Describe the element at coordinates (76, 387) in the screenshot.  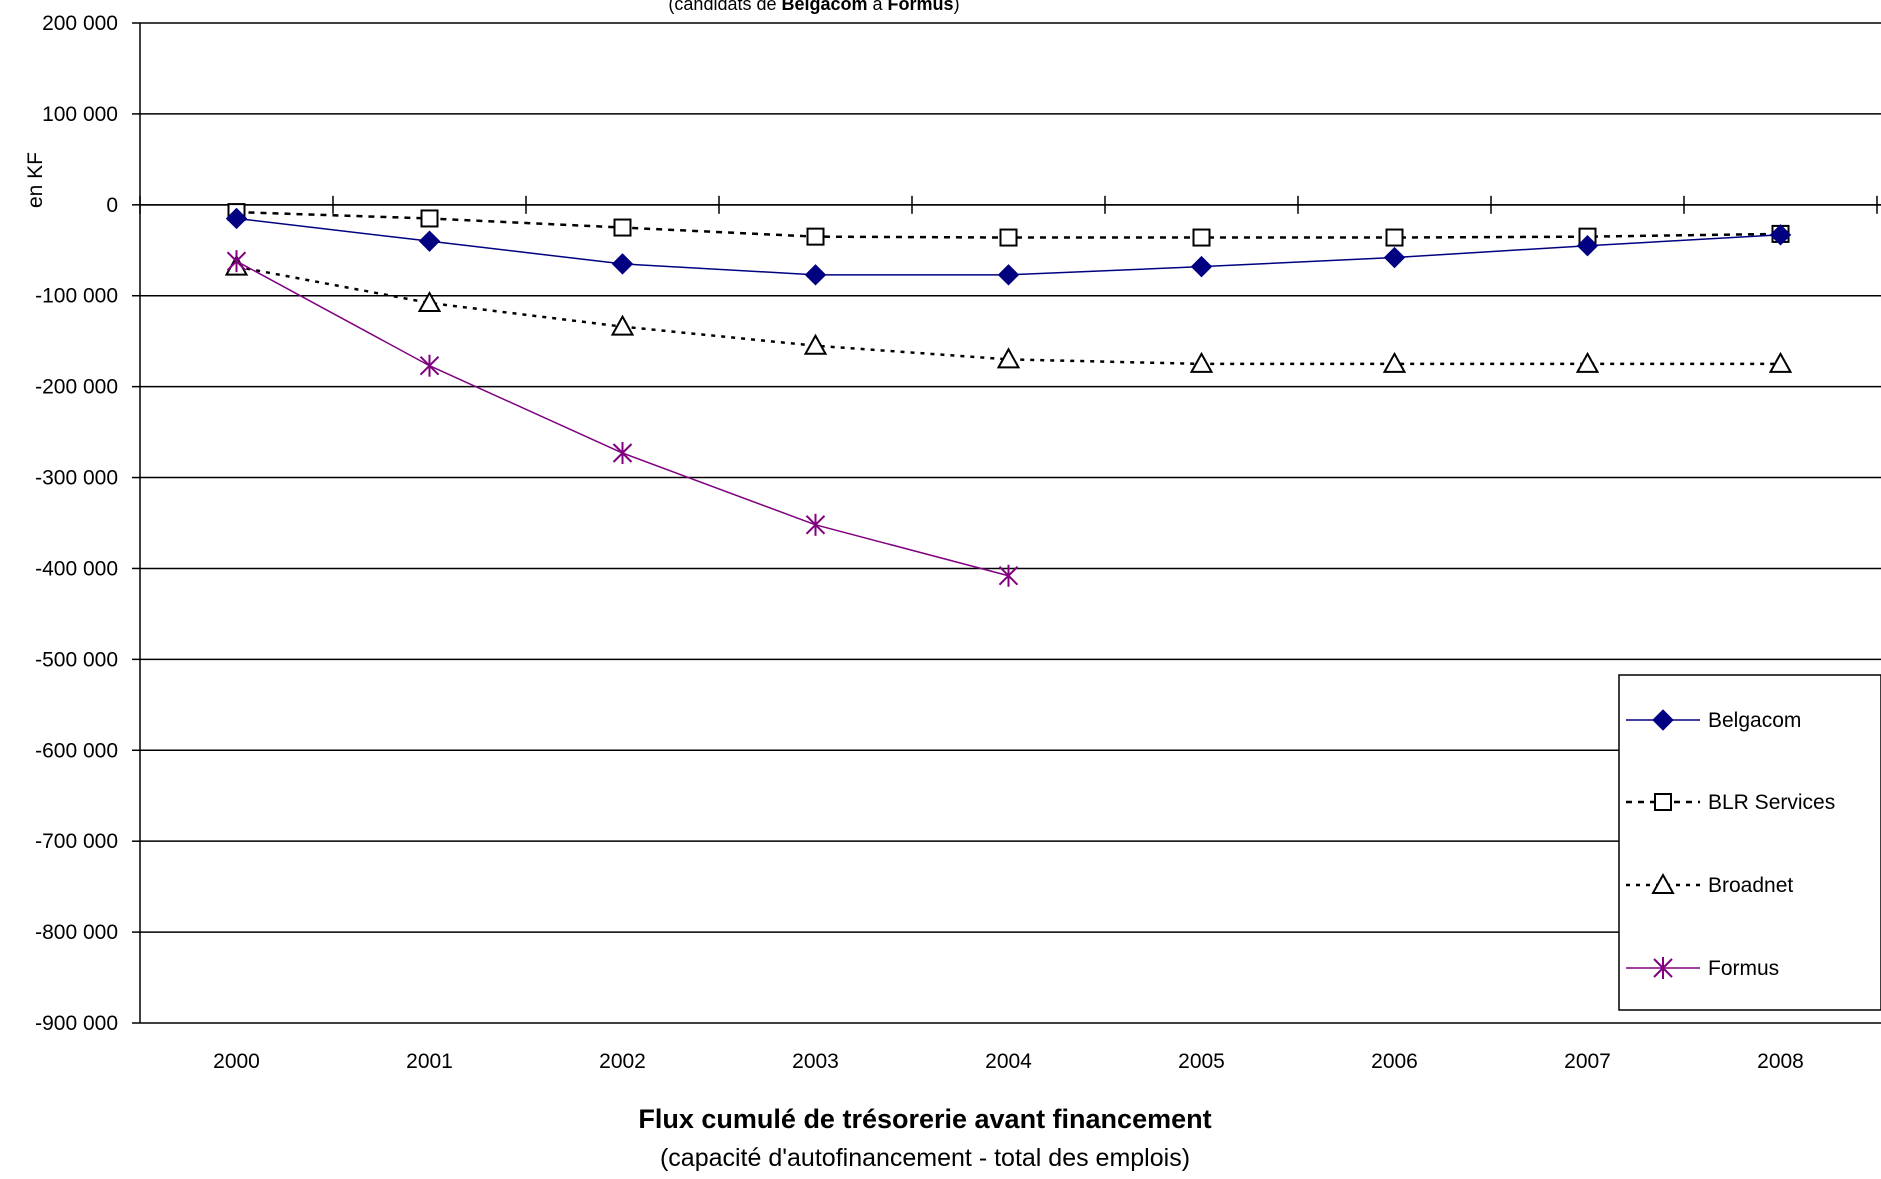
I see `y-tick-label: -200 000` at that location.